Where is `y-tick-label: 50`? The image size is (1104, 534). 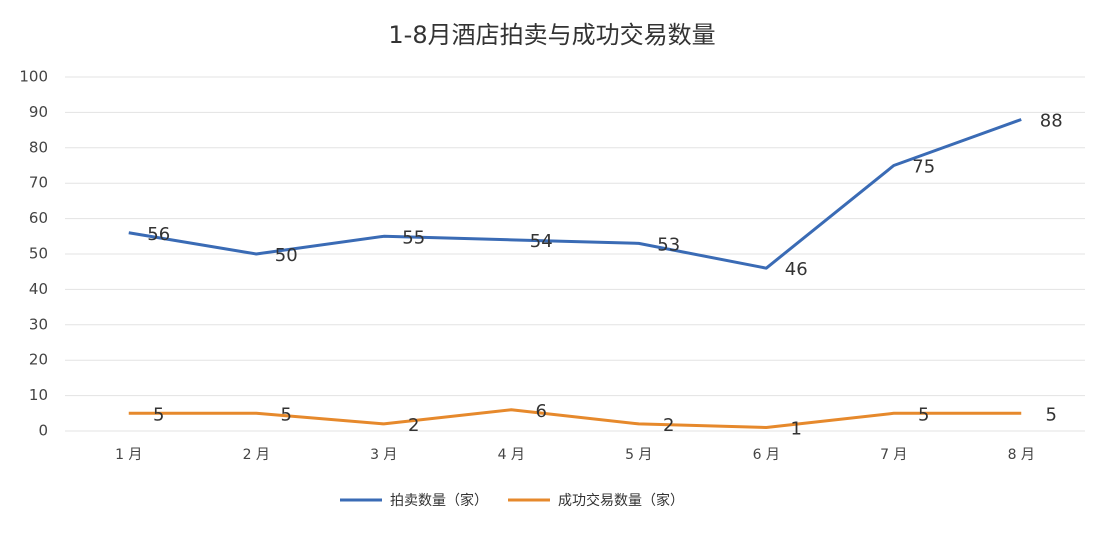 y-tick-label: 50 is located at coordinates (38, 254).